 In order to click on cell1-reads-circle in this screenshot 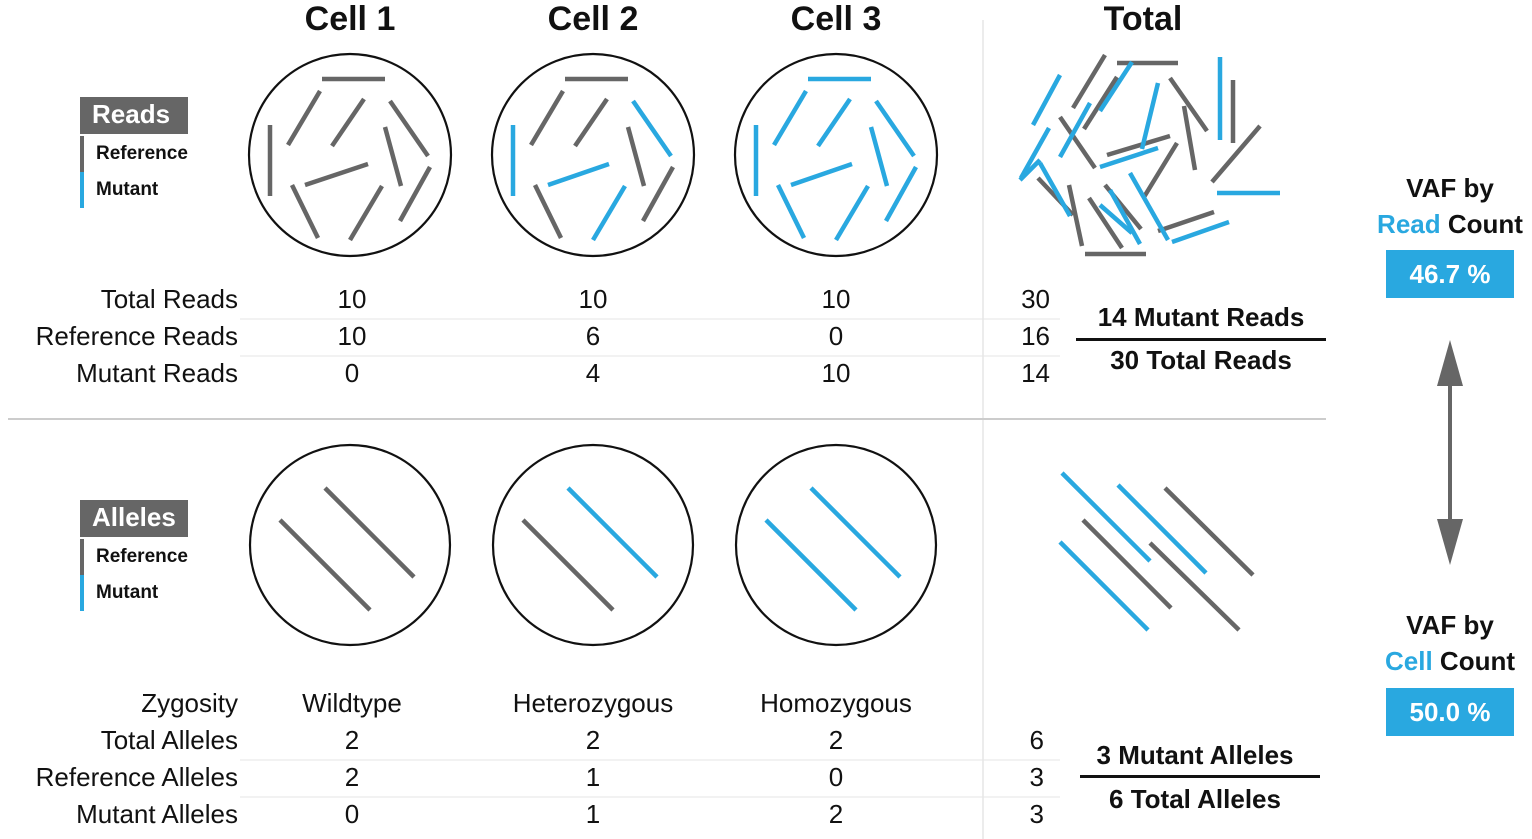, I will do `click(350, 155)`.